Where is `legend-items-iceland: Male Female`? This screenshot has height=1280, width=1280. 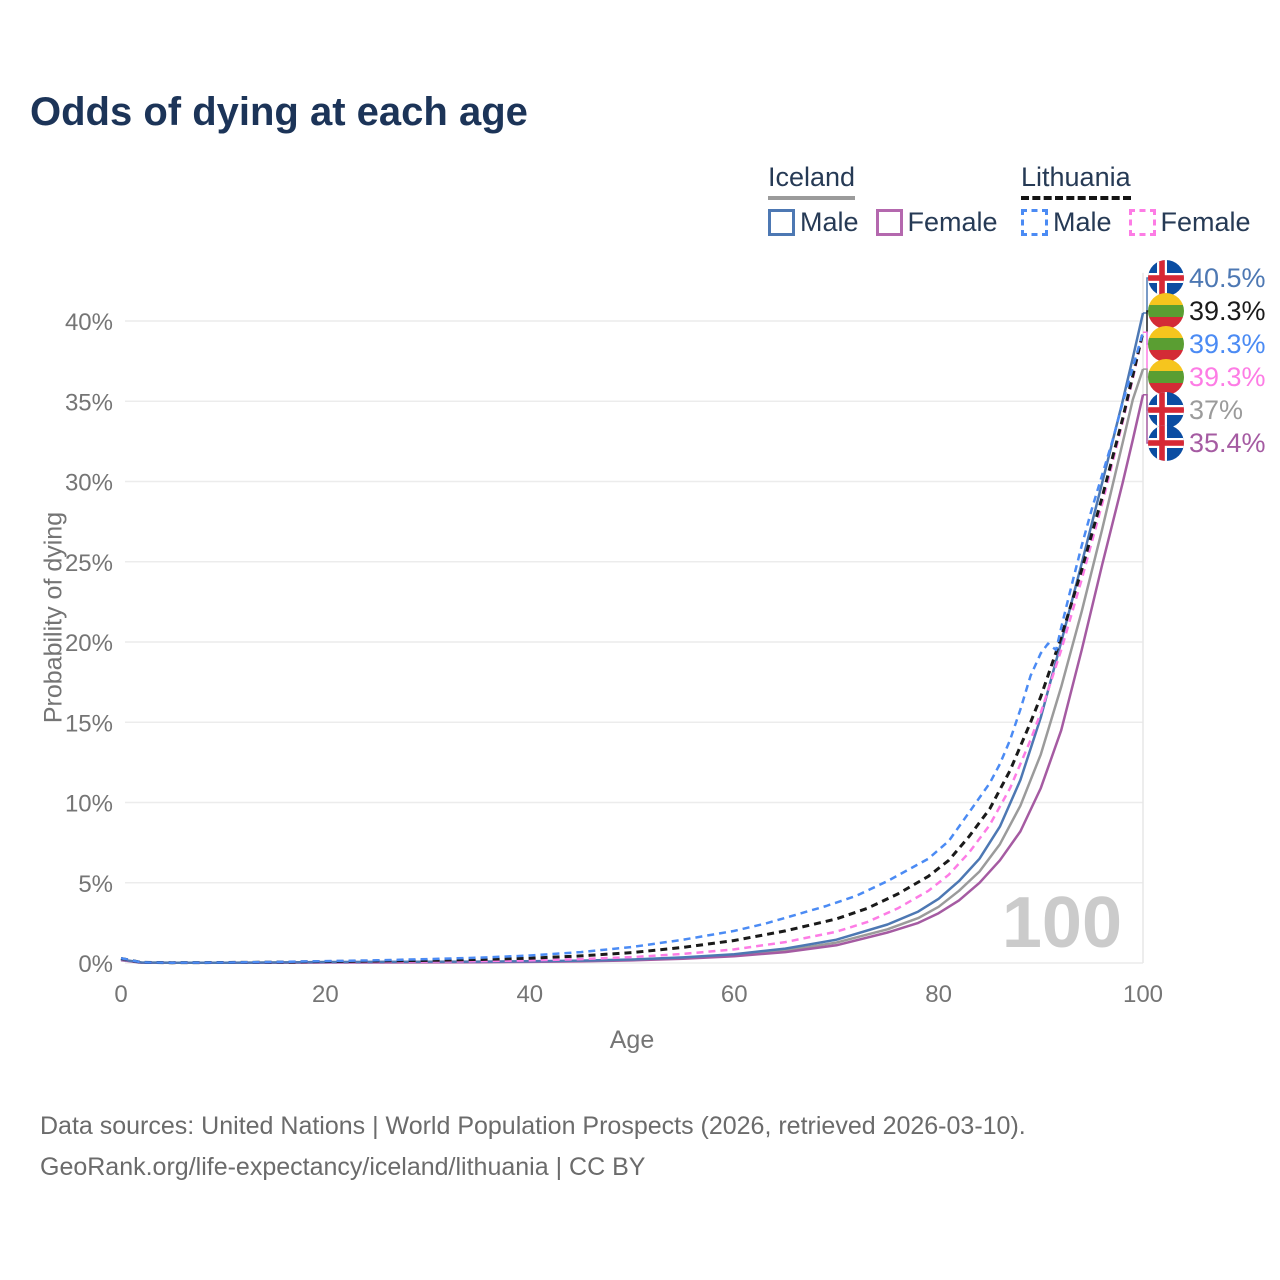 legend-items-iceland: Male Female is located at coordinates (883, 222).